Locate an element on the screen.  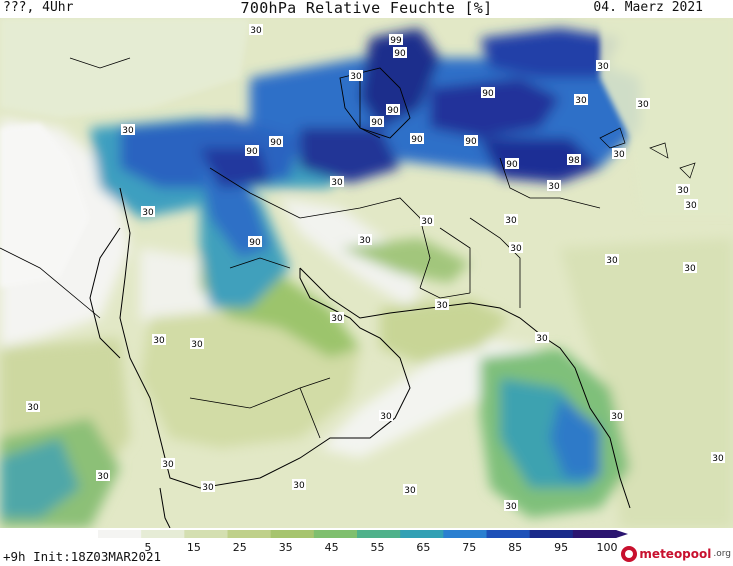
colorbar-tick-label: 100 is located at coordinates (607, 547).